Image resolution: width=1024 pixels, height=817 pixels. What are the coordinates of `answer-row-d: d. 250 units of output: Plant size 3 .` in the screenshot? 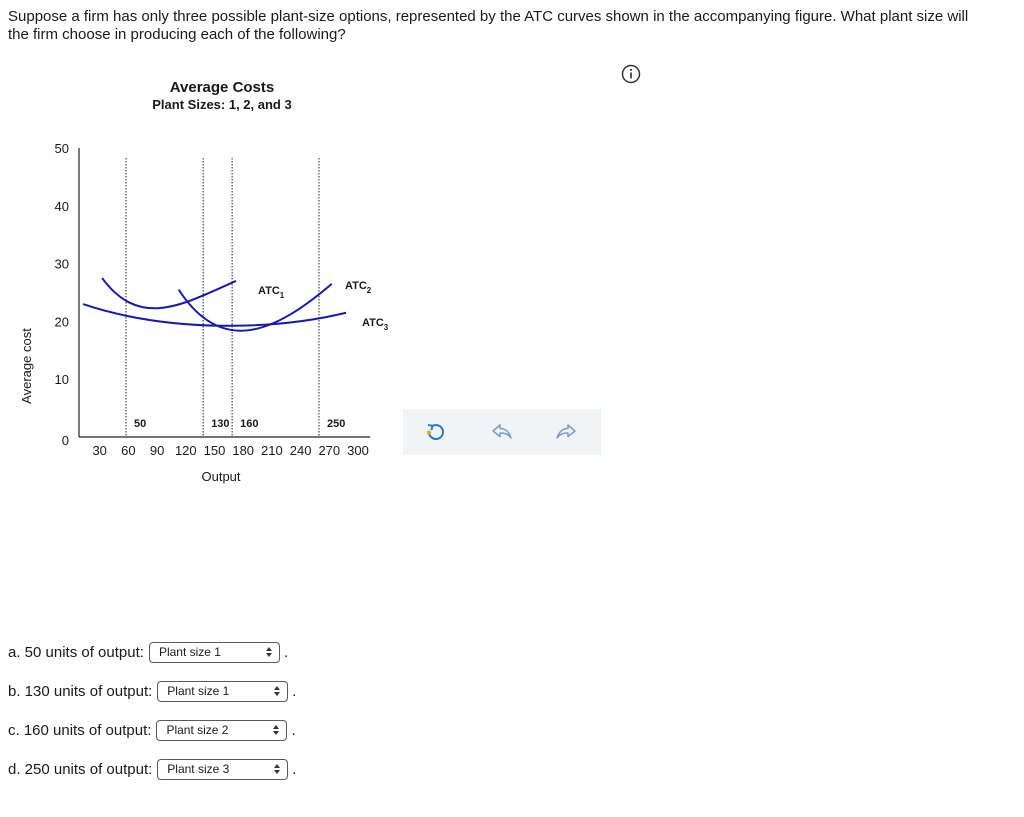 It's located at (152, 769).